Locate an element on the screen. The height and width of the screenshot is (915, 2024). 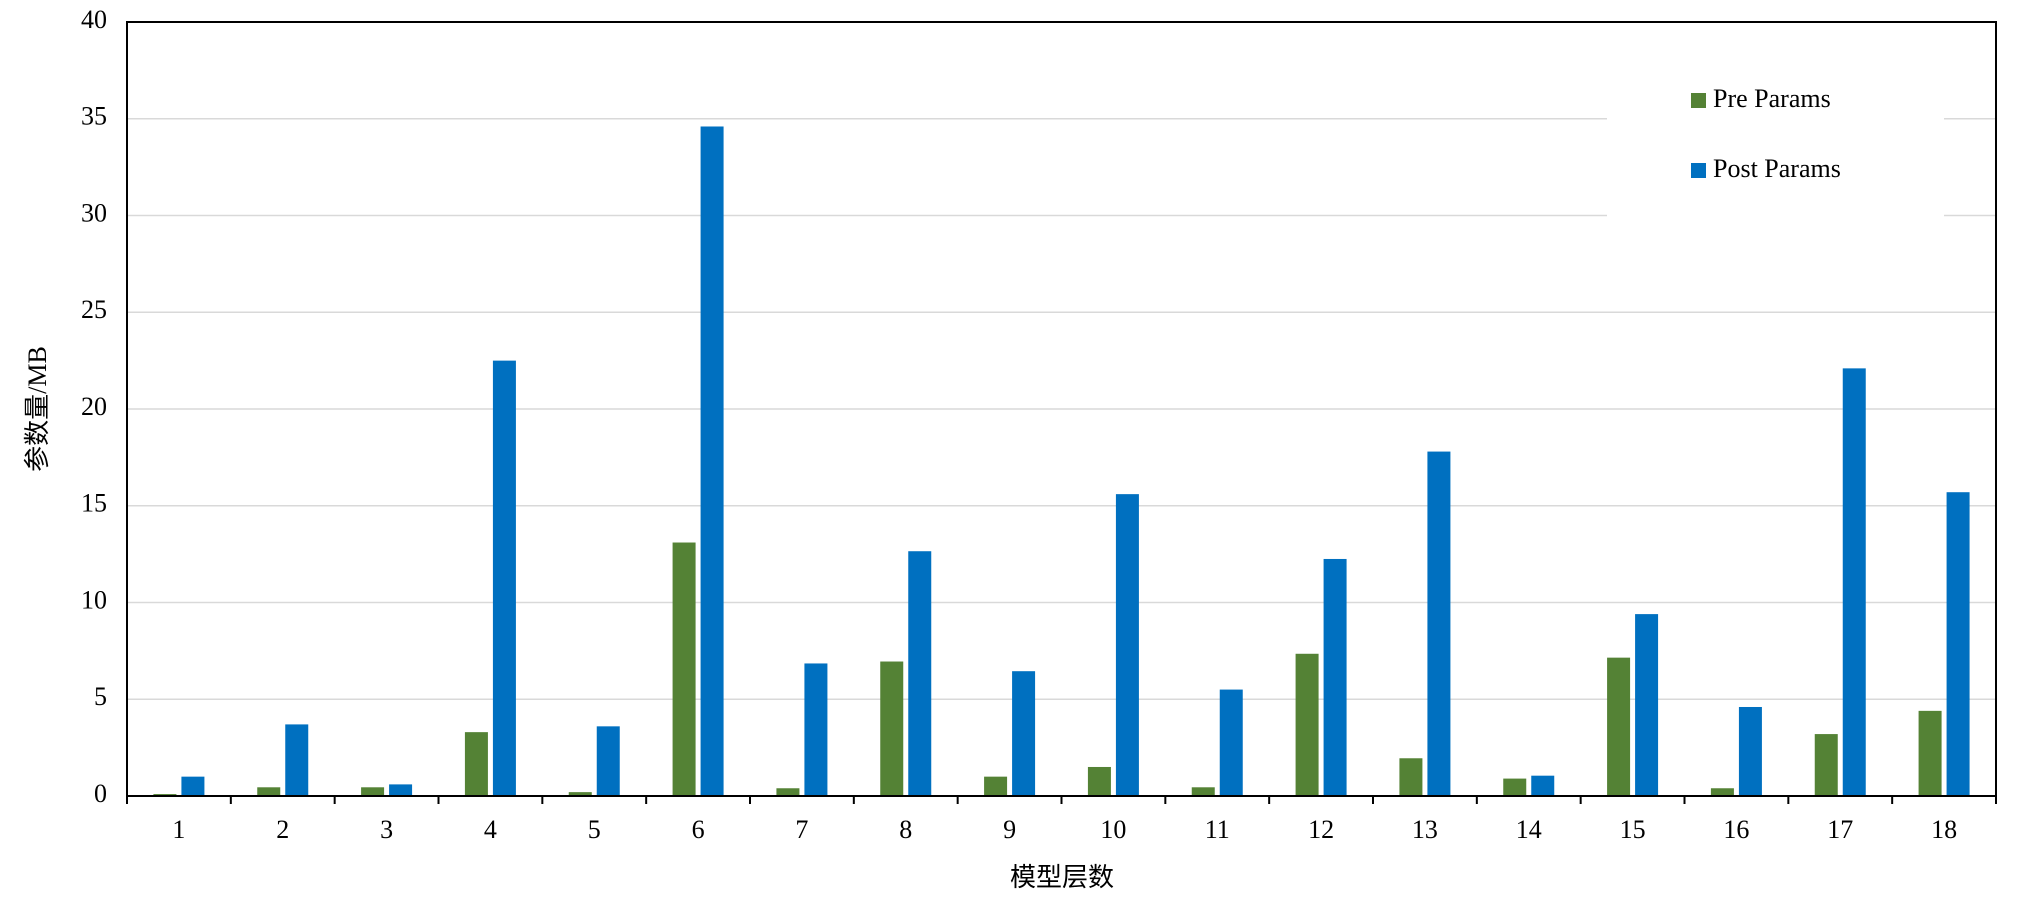
x-tick-label: 11 is located at coordinates (1217, 829).